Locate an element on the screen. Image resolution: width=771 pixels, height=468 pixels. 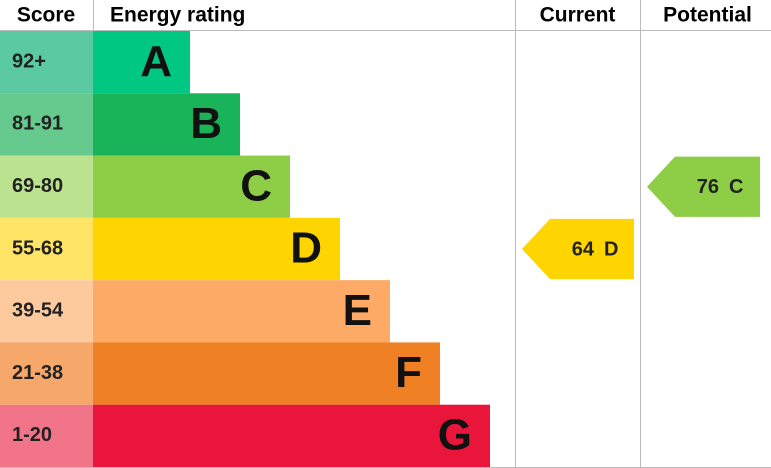
score-label: 81-91 is located at coordinates (37, 124).